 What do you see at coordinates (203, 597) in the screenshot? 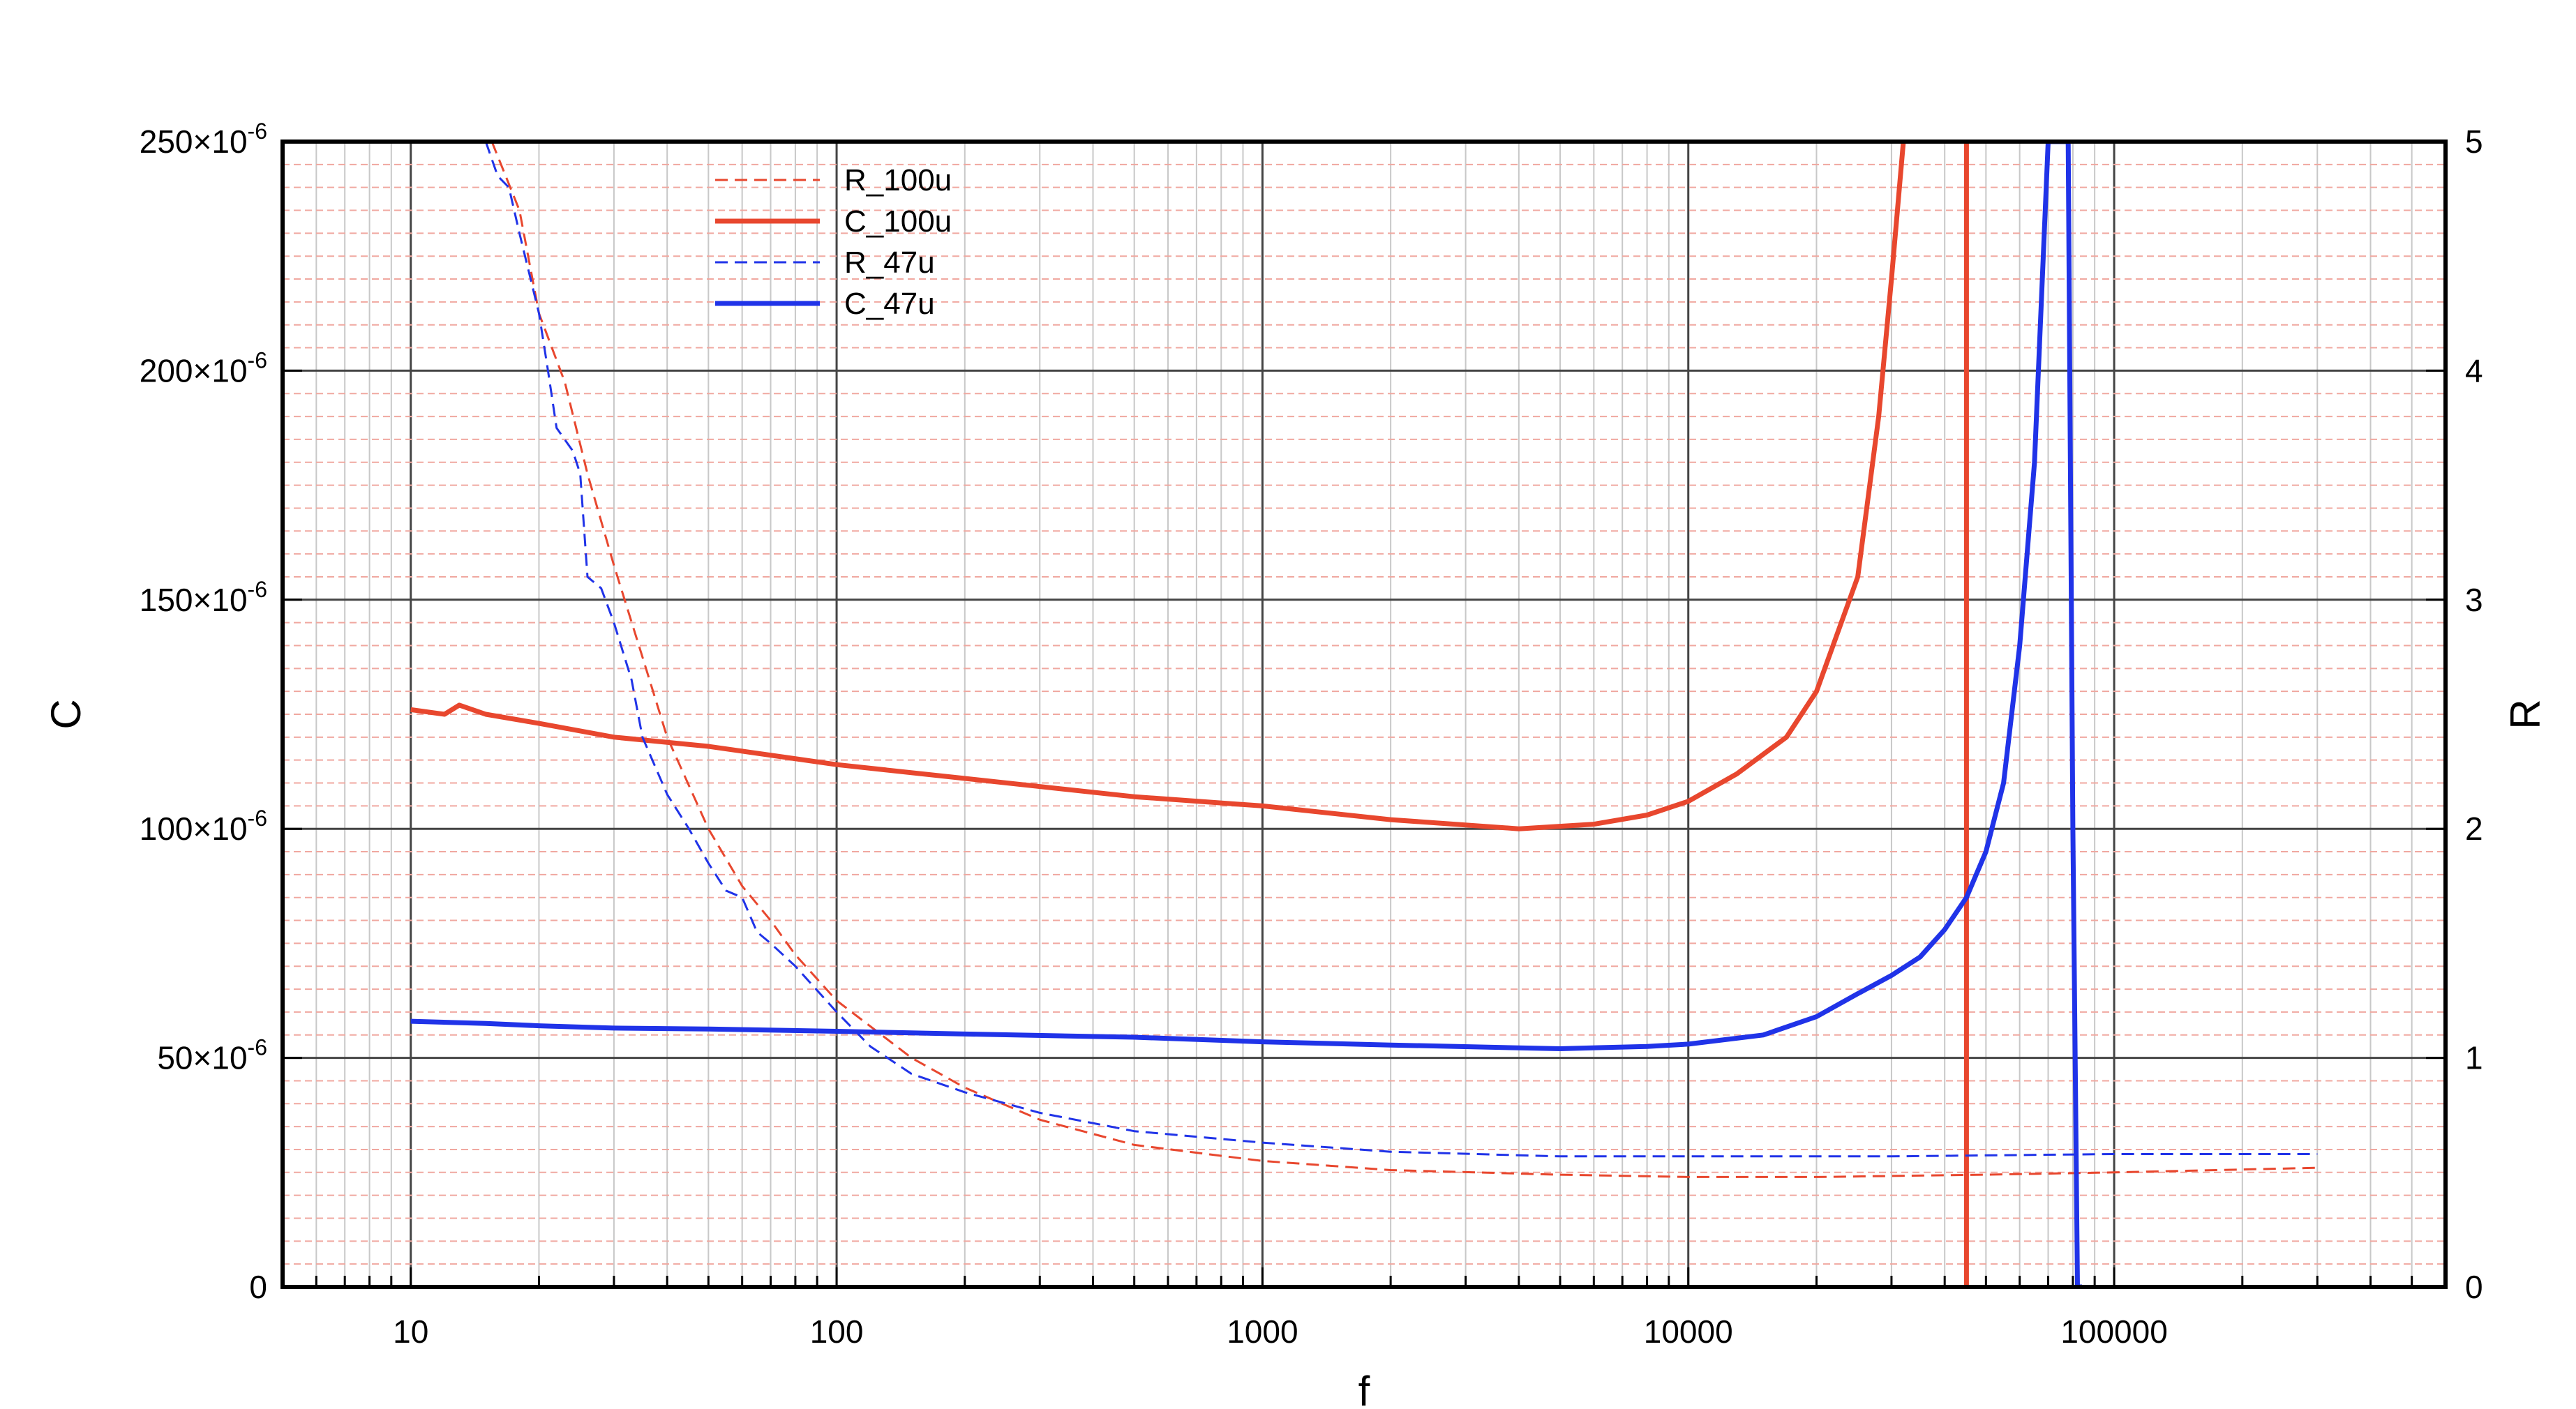
I see `y-left-tick-label: 150×10⁻⁶` at bounding box center [203, 597].